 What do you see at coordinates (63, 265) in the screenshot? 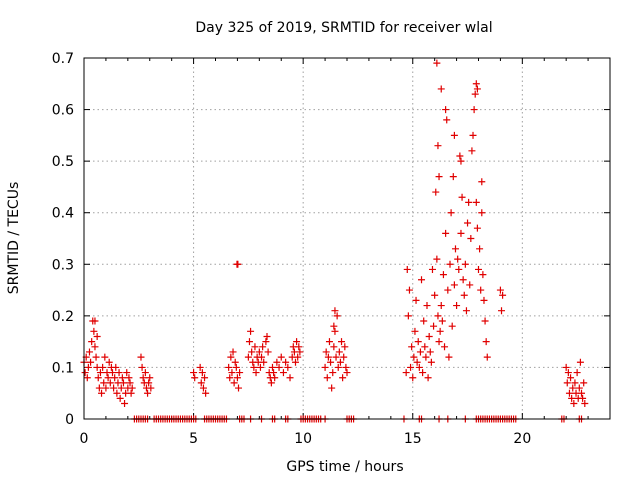
I see `y-tick-label: 0.3` at bounding box center [63, 265].